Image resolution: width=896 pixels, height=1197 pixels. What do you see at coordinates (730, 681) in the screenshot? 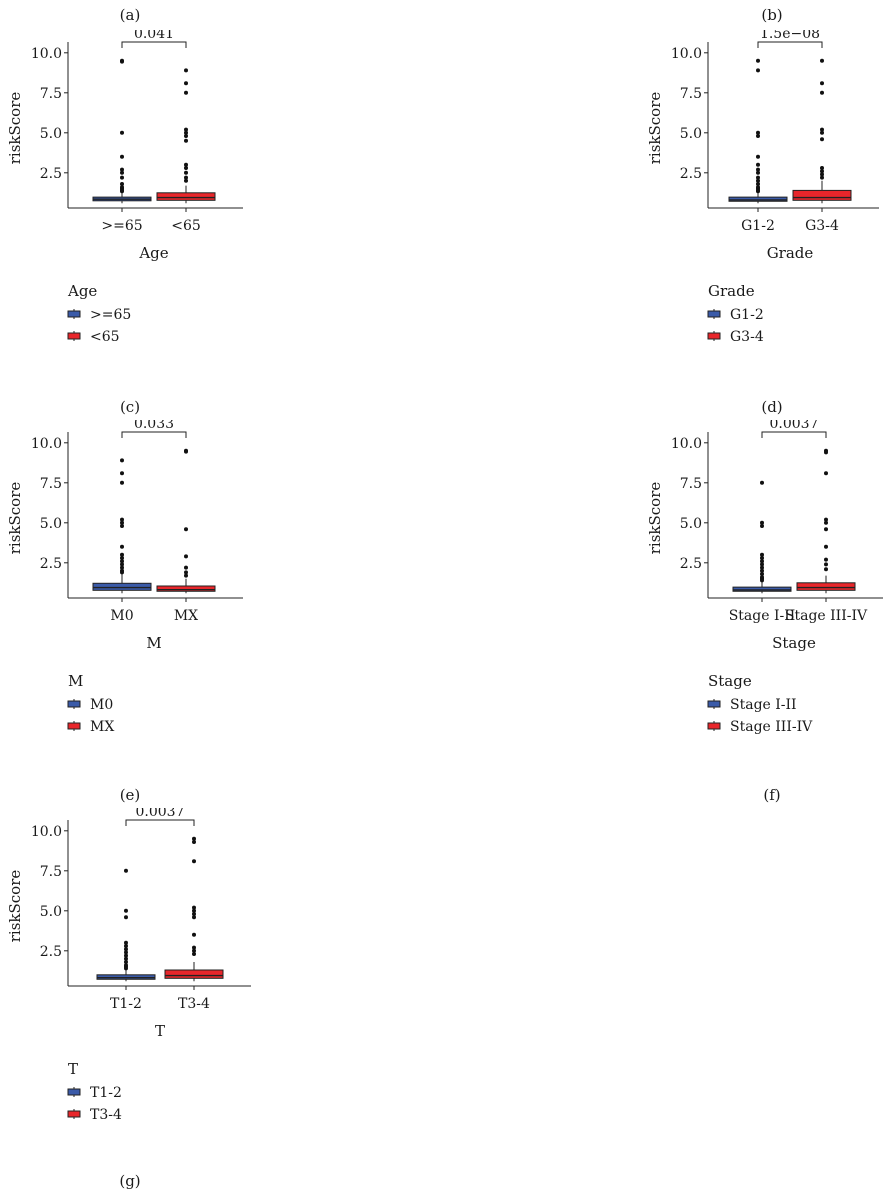
I see `legend-title: Stage` at bounding box center [730, 681].